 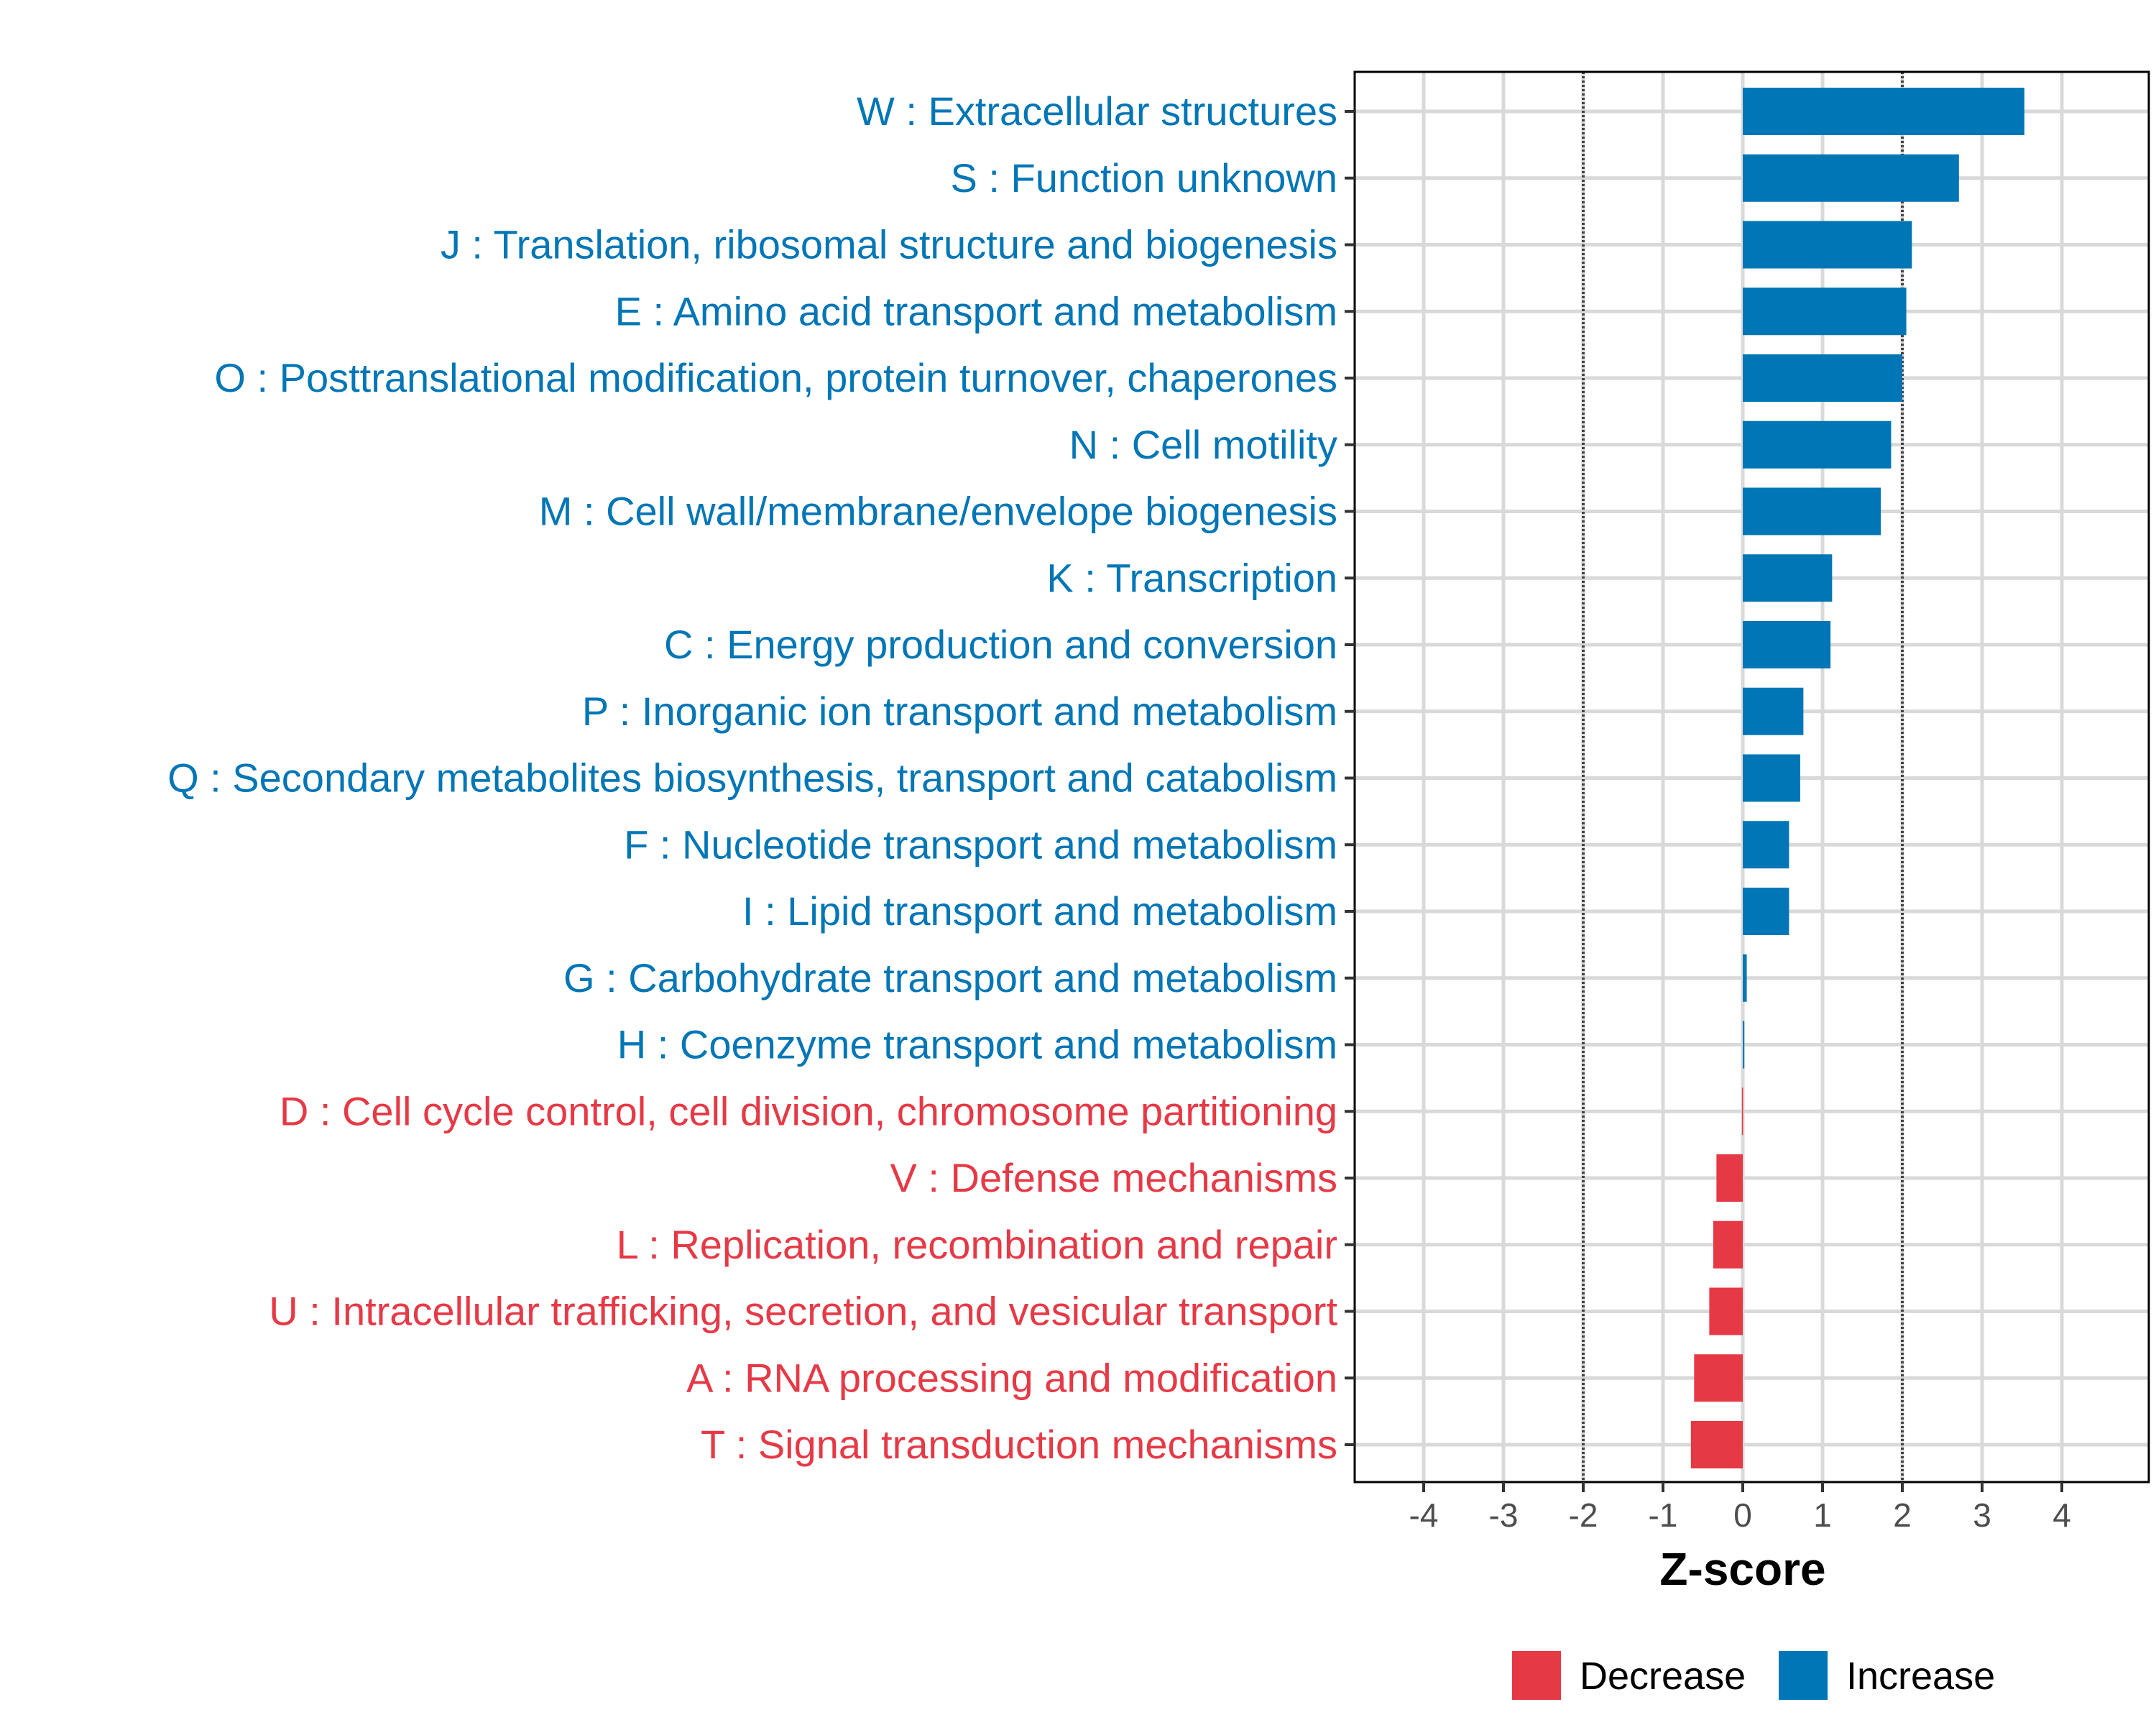 I want to click on reference-lines, so click(x=1743, y=777).